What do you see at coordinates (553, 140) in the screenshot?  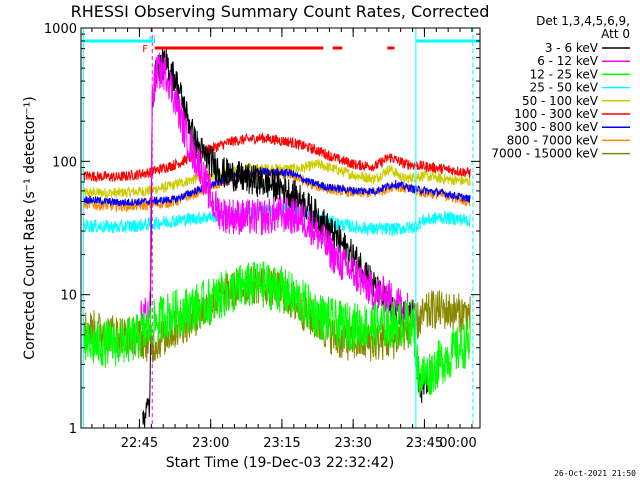 I see `legend-label: 800 - 7000 keV` at bounding box center [553, 140].